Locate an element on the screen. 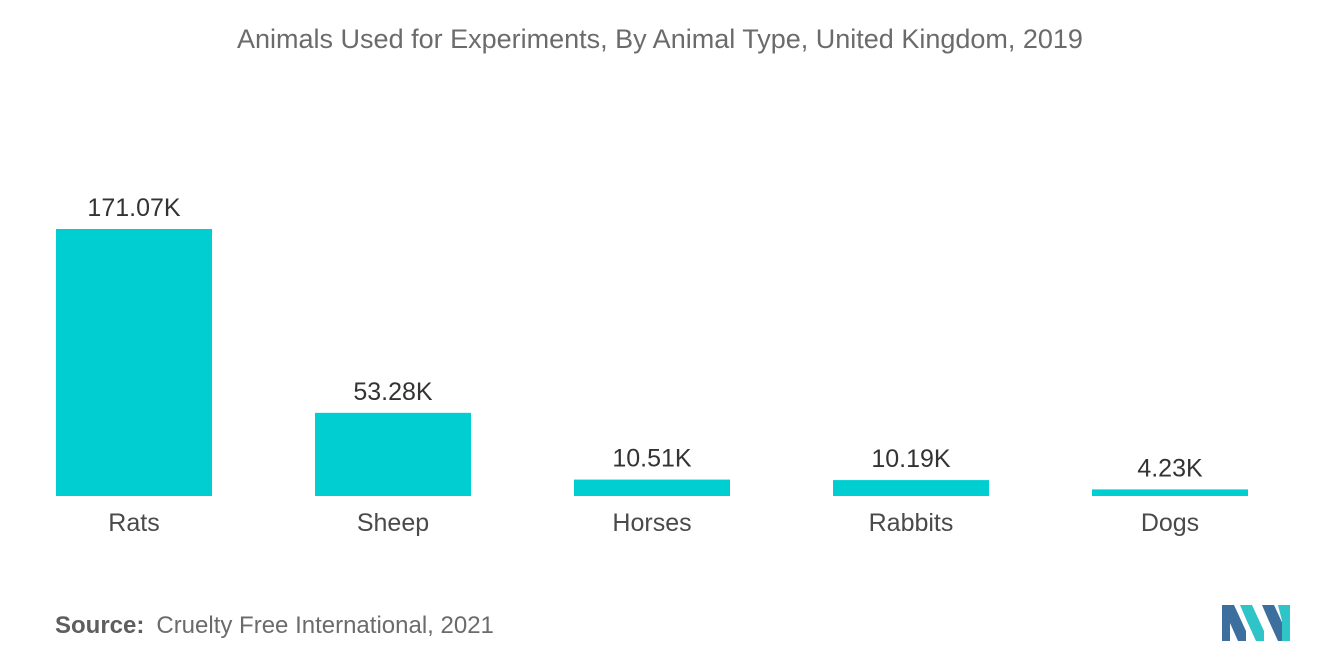 The width and height of the screenshot is (1320, 665). bar-sheep is located at coordinates (393, 454).